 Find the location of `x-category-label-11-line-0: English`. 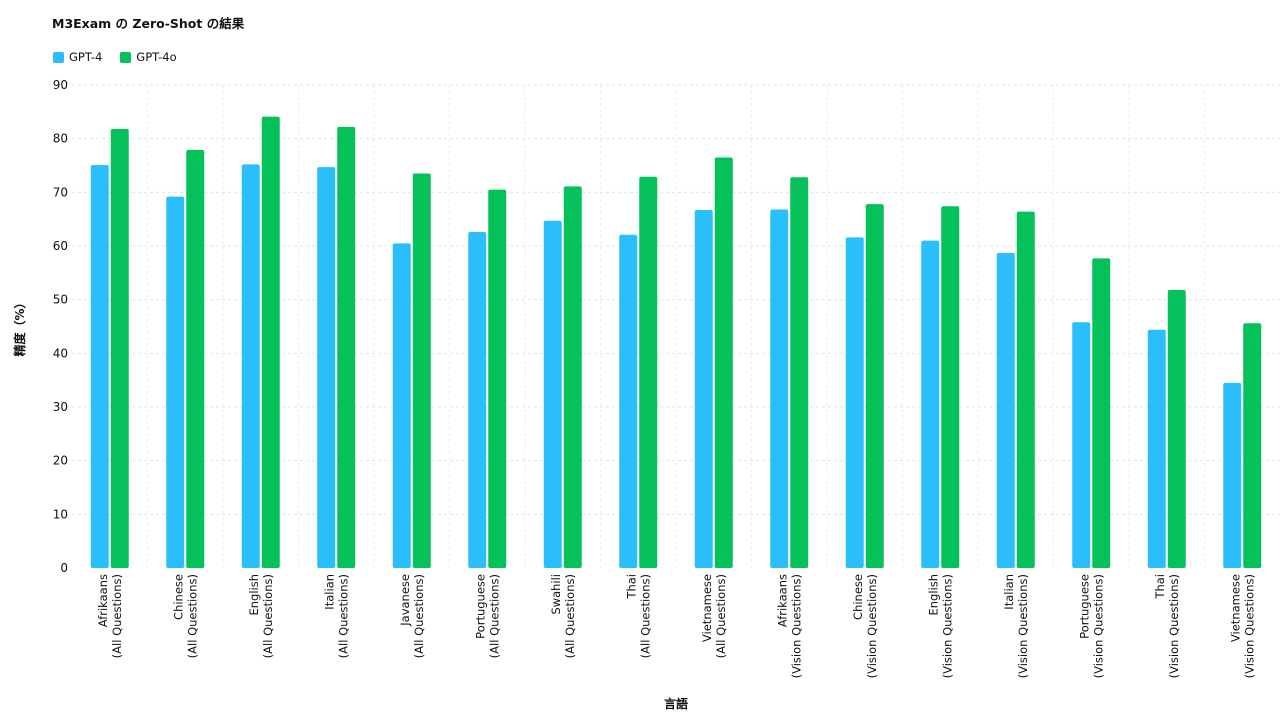

x-category-label-11-line-0: English is located at coordinates (933, 595).